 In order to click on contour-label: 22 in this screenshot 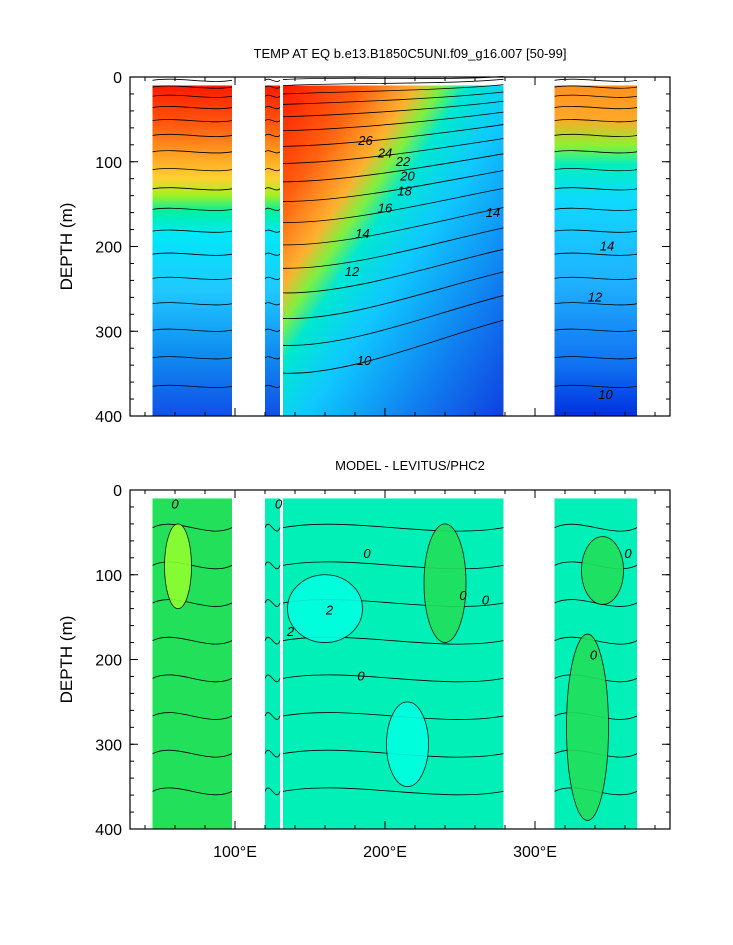, I will do `click(403, 161)`.